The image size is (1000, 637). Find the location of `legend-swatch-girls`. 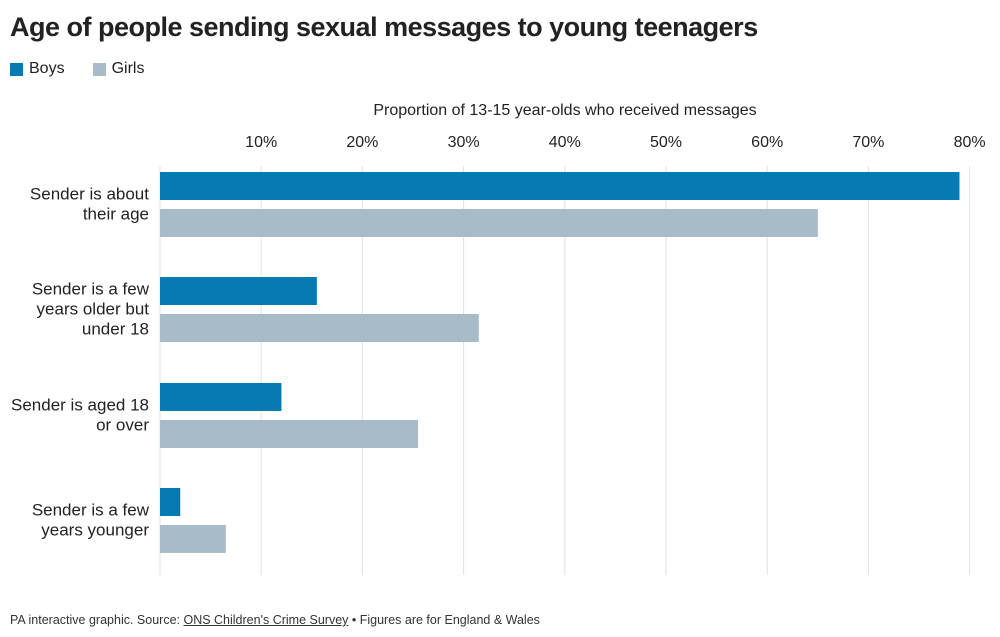

legend-swatch-girls is located at coordinates (99, 69).